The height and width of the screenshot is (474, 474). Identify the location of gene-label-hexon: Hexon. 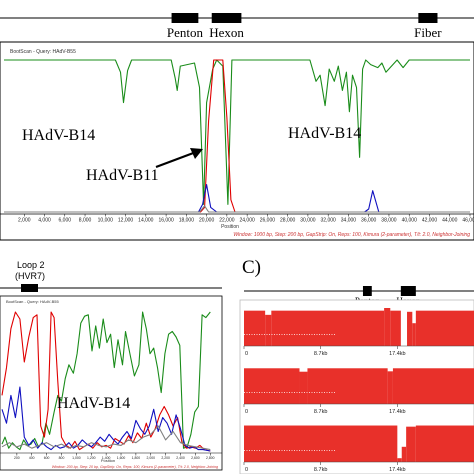
(226, 32).